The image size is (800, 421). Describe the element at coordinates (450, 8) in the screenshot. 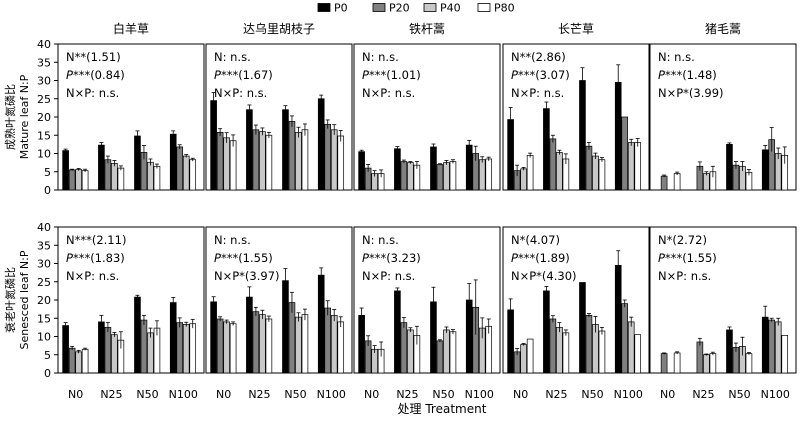

I see `legend-label-p40: P40` at that location.